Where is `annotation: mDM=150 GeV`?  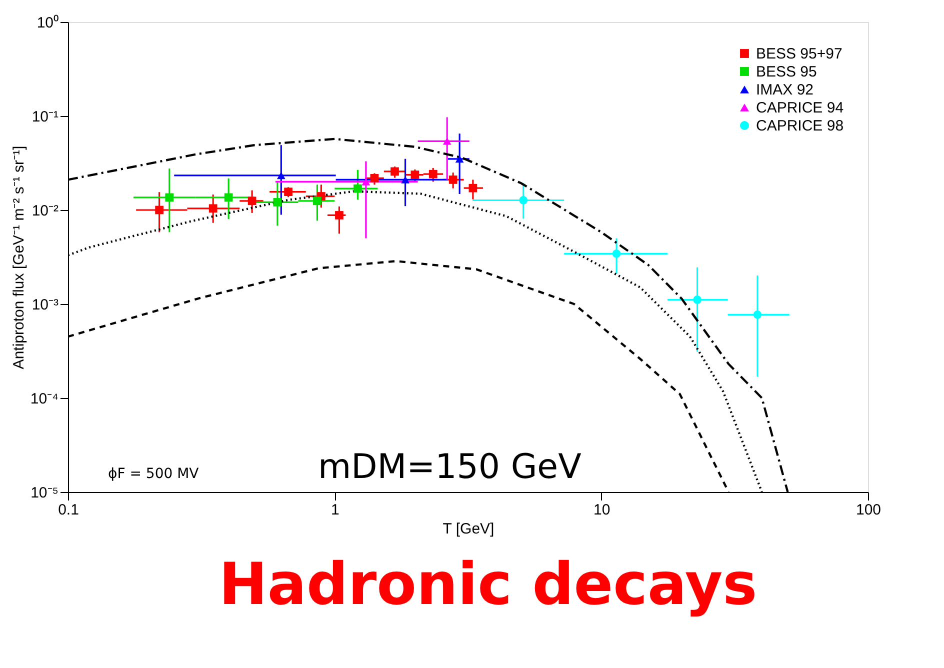
annotation: mDM=150 GeV is located at coordinates (450, 467).